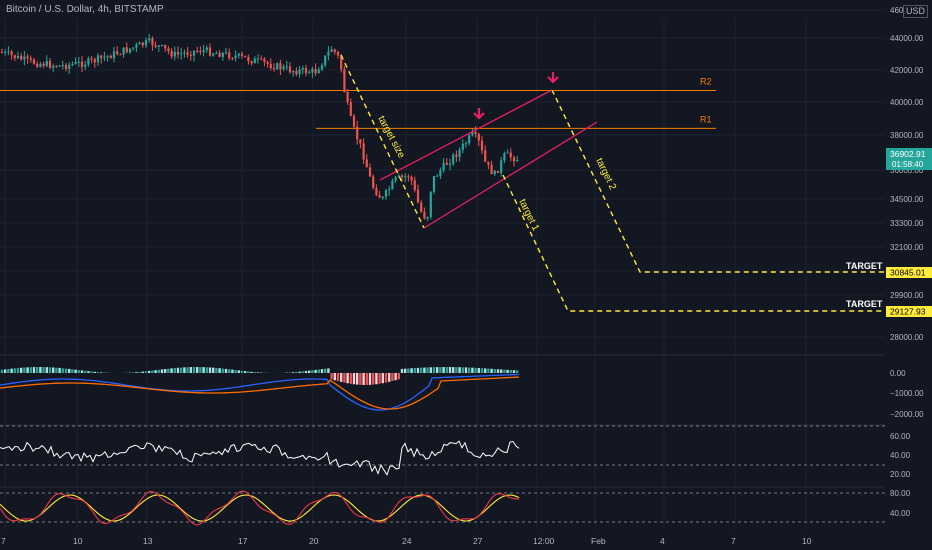 This screenshot has height=550, width=932. Describe the element at coordinates (85, 9) in the screenshot. I see `chart-title: Bitcoin / U.S. Dollar, 4h, BITSTAMP` at that location.